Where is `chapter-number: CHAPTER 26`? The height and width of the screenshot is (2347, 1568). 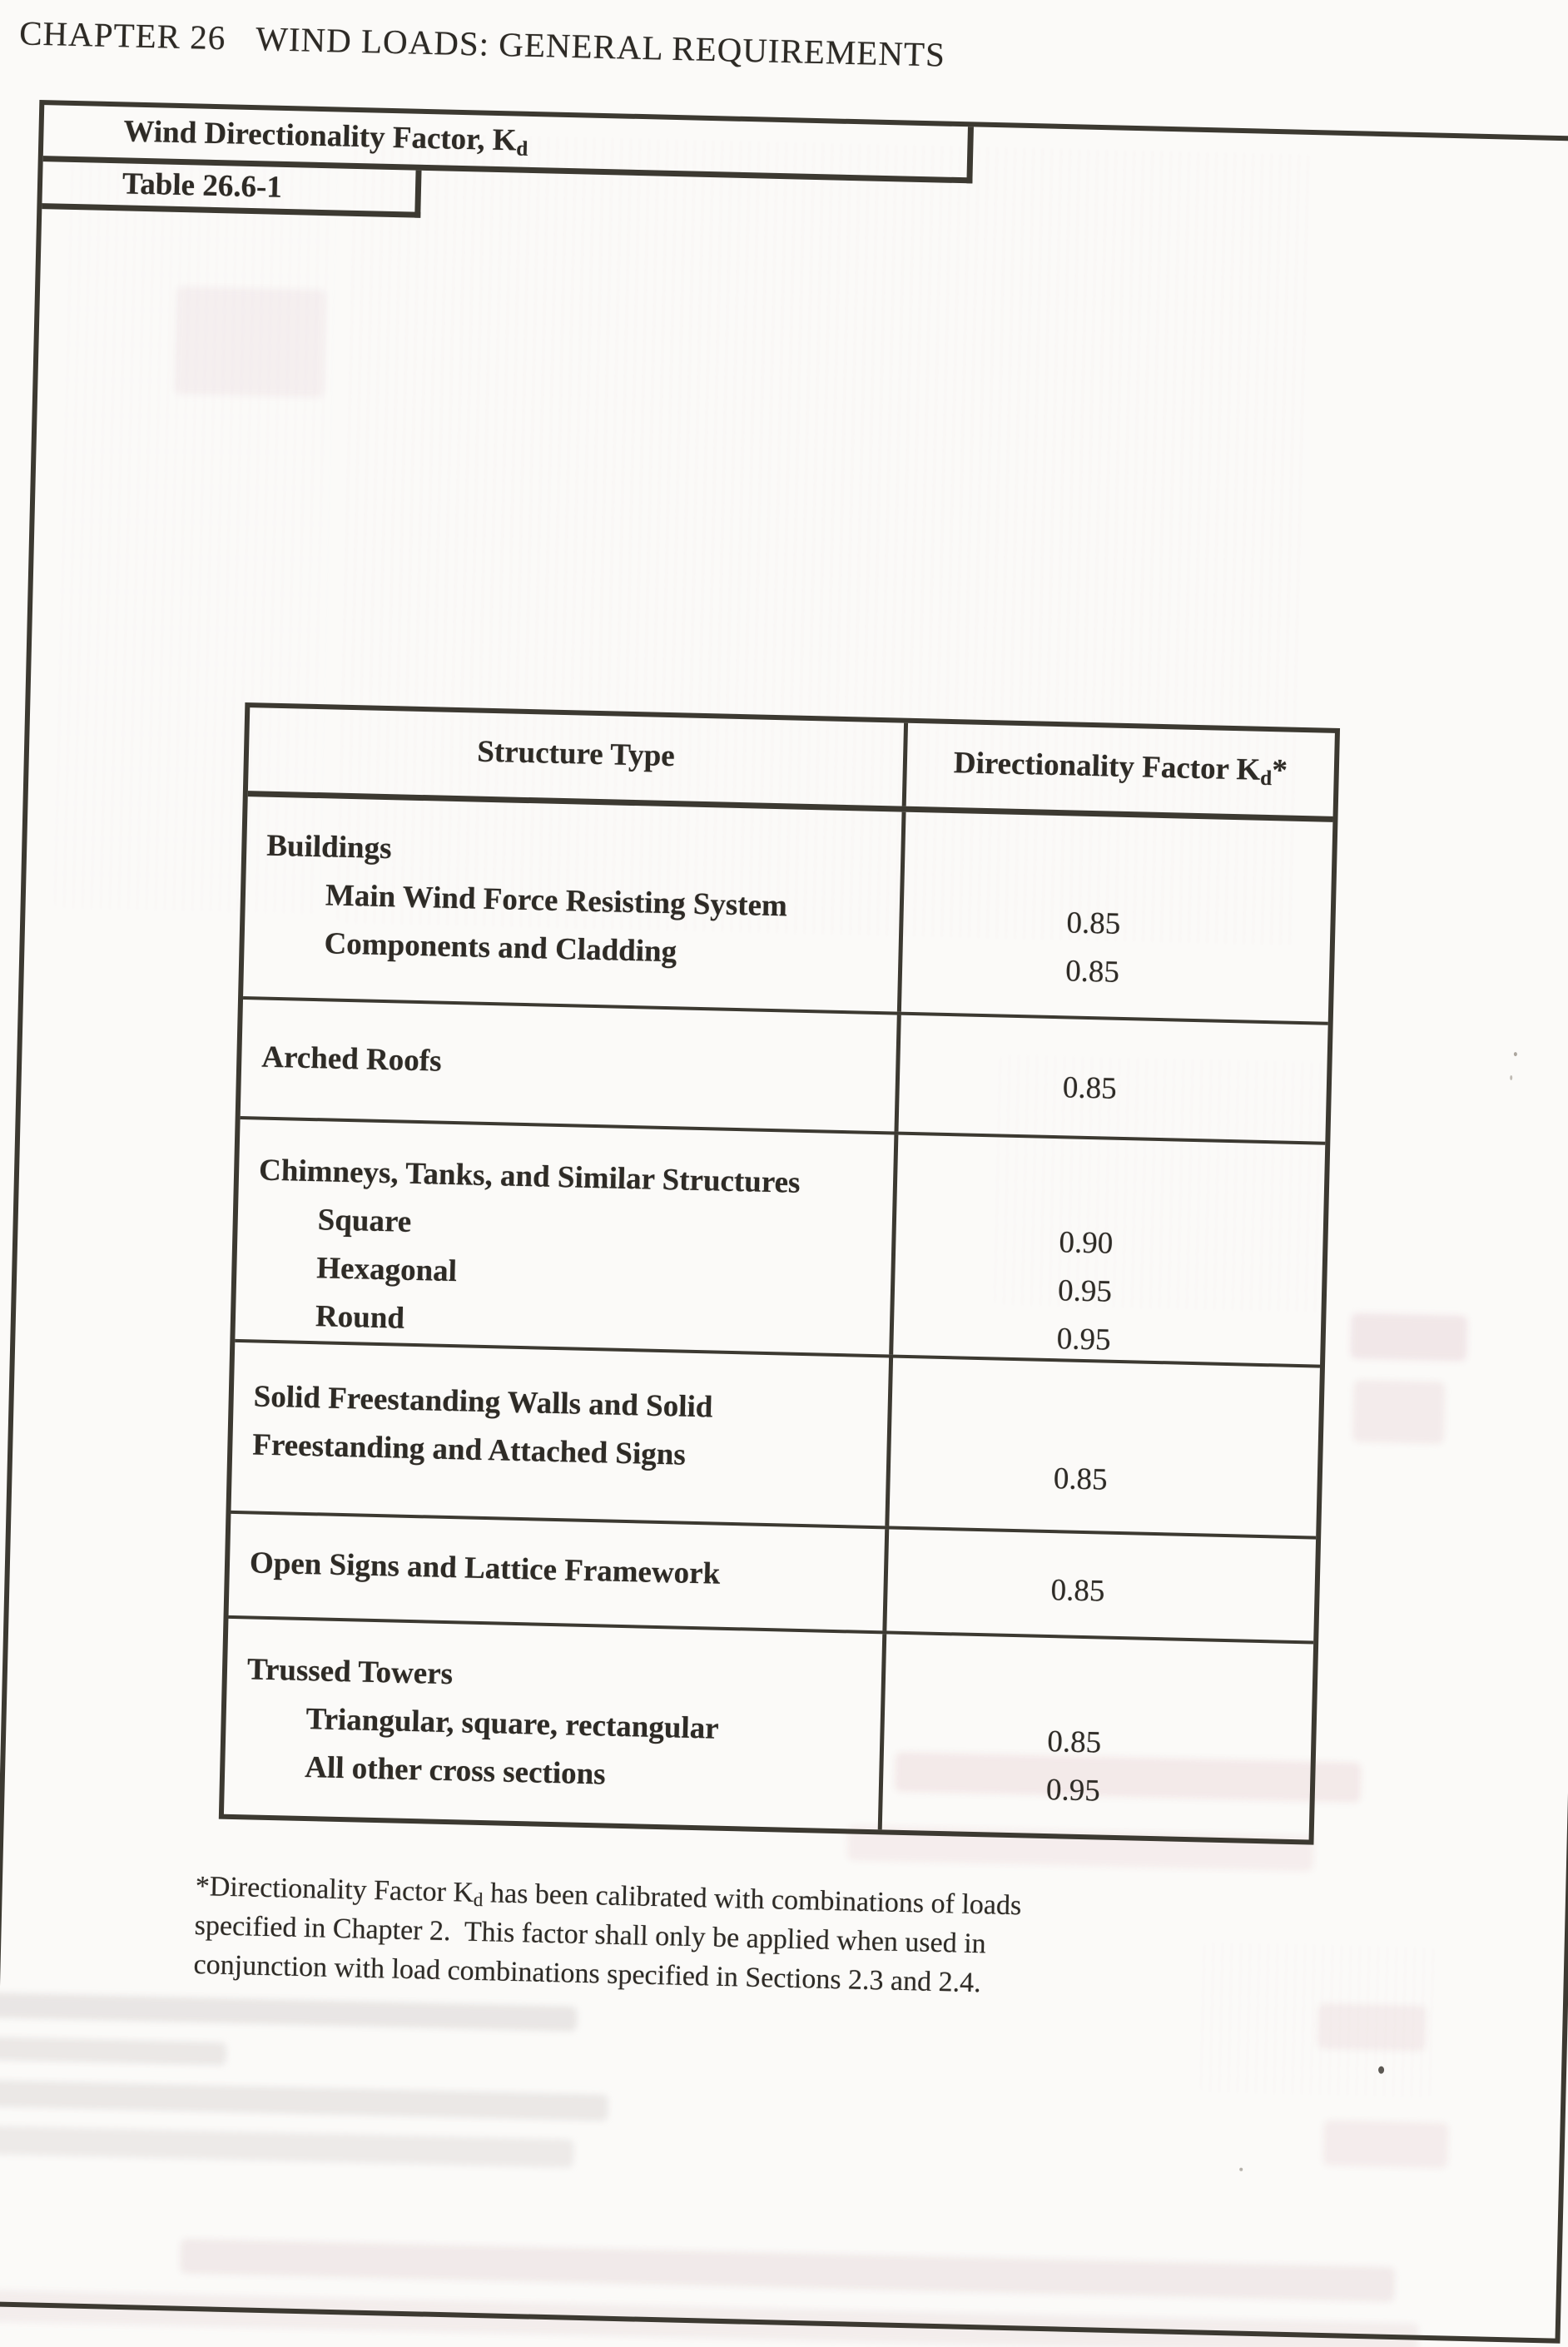
chapter-number: CHAPTER 26 is located at coordinates (122, 35).